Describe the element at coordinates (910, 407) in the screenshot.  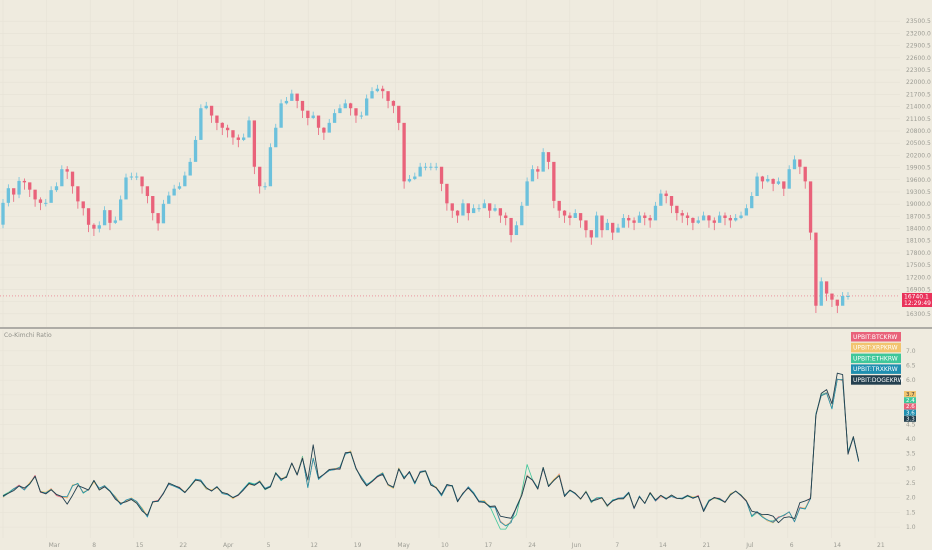
I see `last-value-badges: 3.72.42.63.63.3` at that location.